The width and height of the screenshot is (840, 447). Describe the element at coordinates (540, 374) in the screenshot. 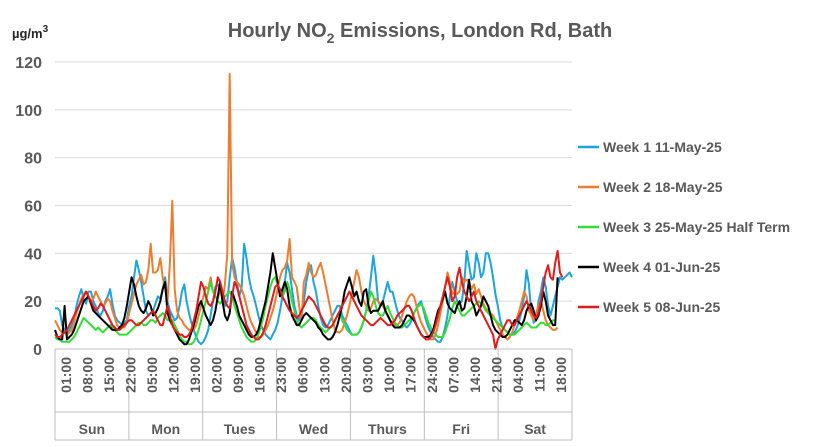

I see `x-tick-label: 11:00` at that location.